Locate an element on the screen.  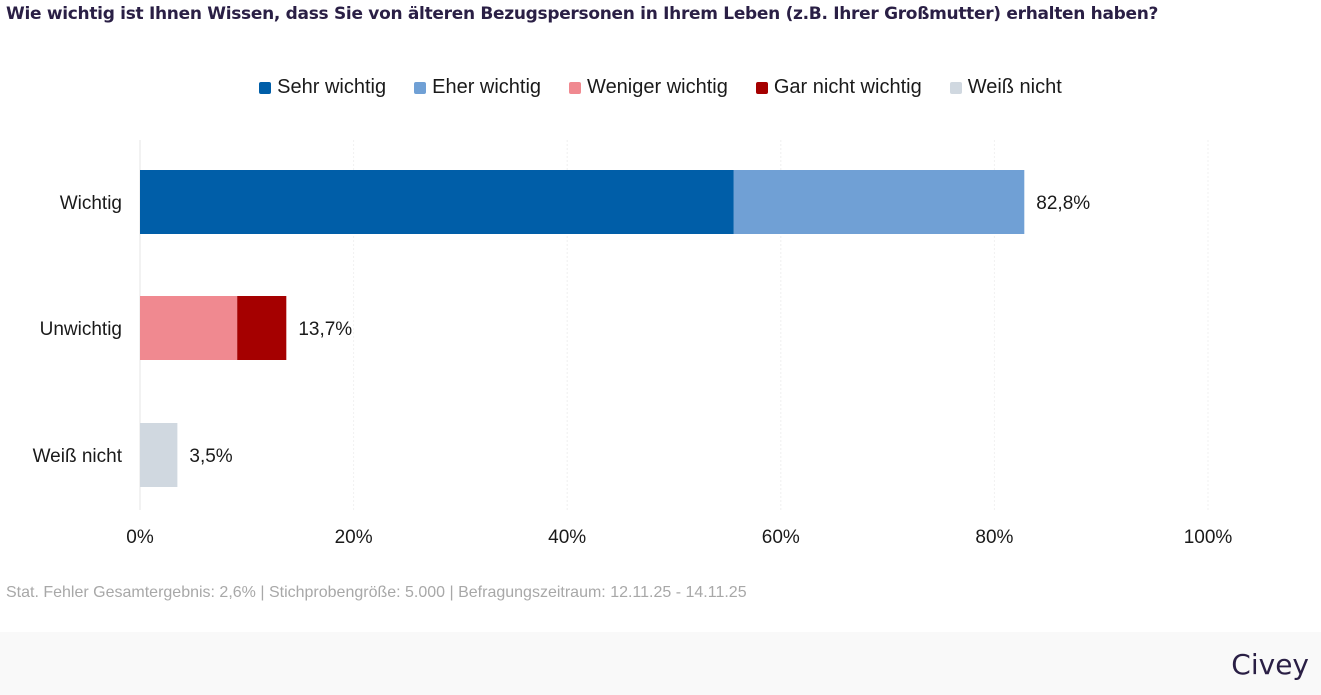
footer-band is located at coordinates (660, 663).